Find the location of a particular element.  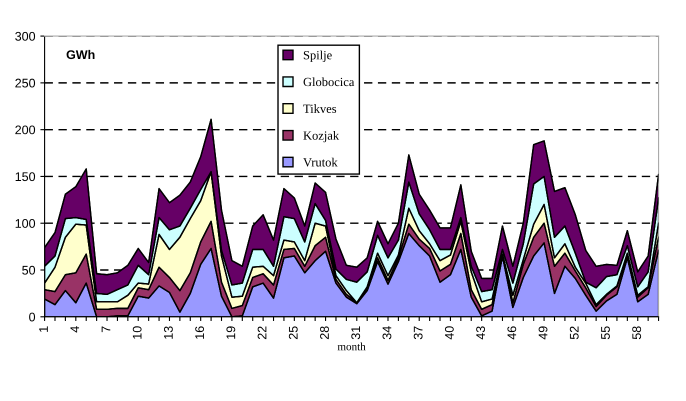

x-tick-label: 40 is located at coordinates (449, 333).